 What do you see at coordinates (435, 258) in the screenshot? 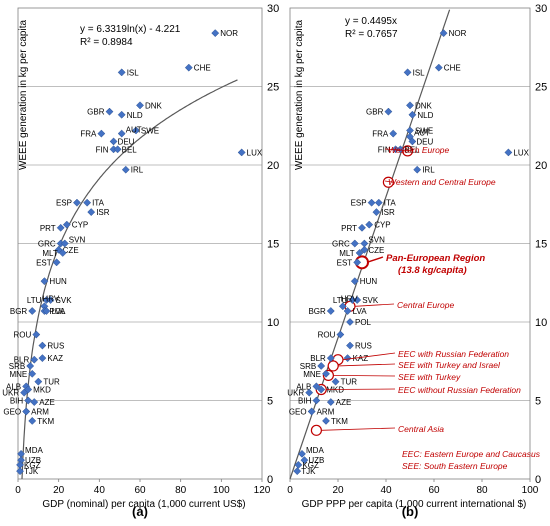
I see `region-label: Pan-European Region` at bounding box center [435, 258].